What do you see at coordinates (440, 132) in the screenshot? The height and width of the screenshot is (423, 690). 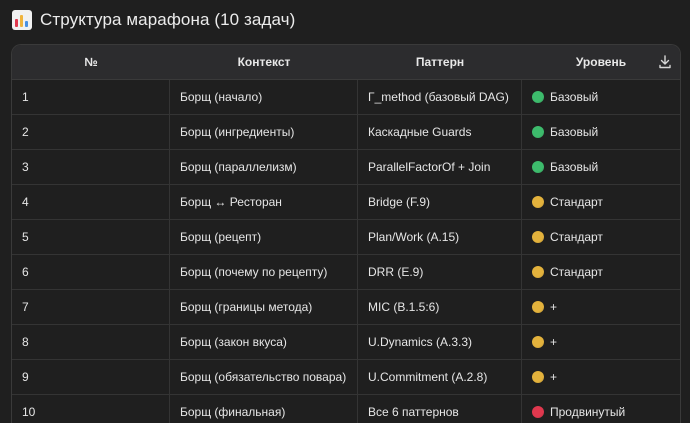 I see `cell-pattern: Каскадные Guards` at bounding box center [440, 132].